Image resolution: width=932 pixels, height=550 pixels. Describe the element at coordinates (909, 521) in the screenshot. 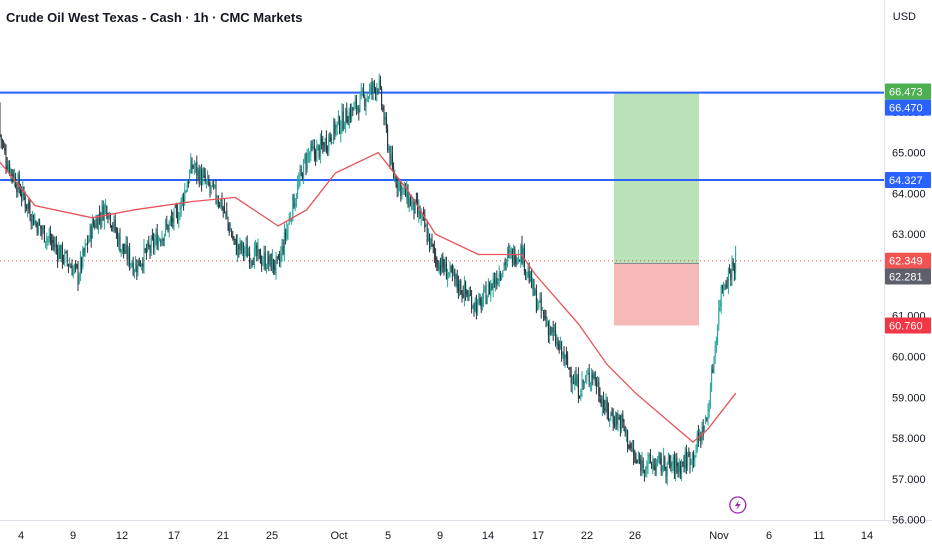

I see `y-tick-label: 56.000` at that location.